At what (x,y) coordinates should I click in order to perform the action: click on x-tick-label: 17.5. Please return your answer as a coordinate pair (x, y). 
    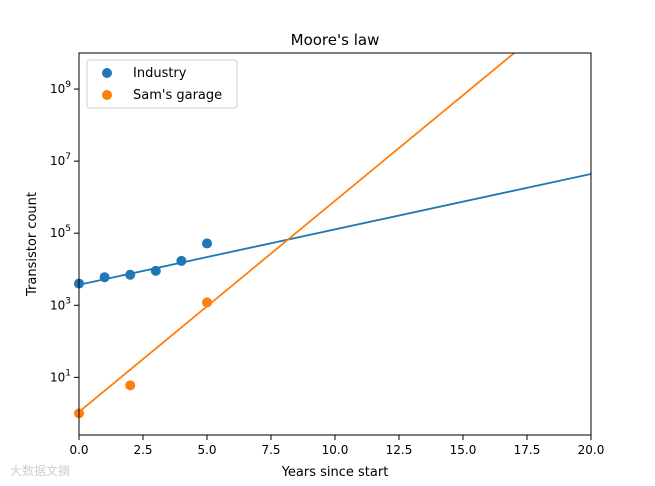
    Looking at the image, I should click on (527, 450).